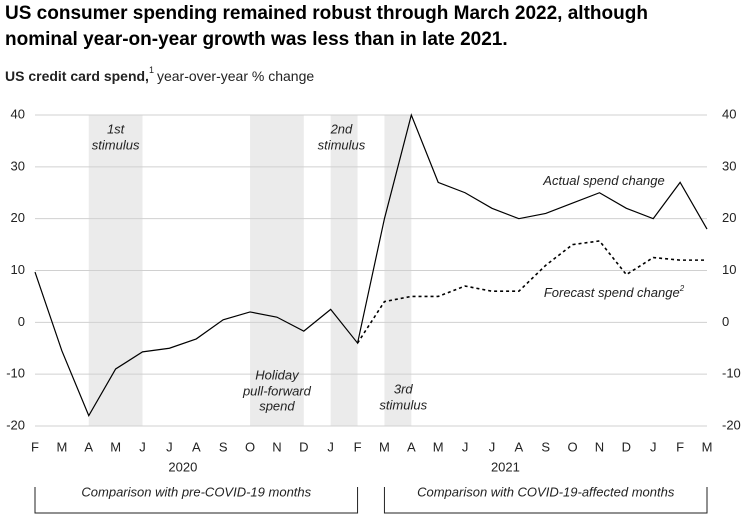 The image size is (752, 519). I want to click on y2-tick-label: 20, so click(729, 217).